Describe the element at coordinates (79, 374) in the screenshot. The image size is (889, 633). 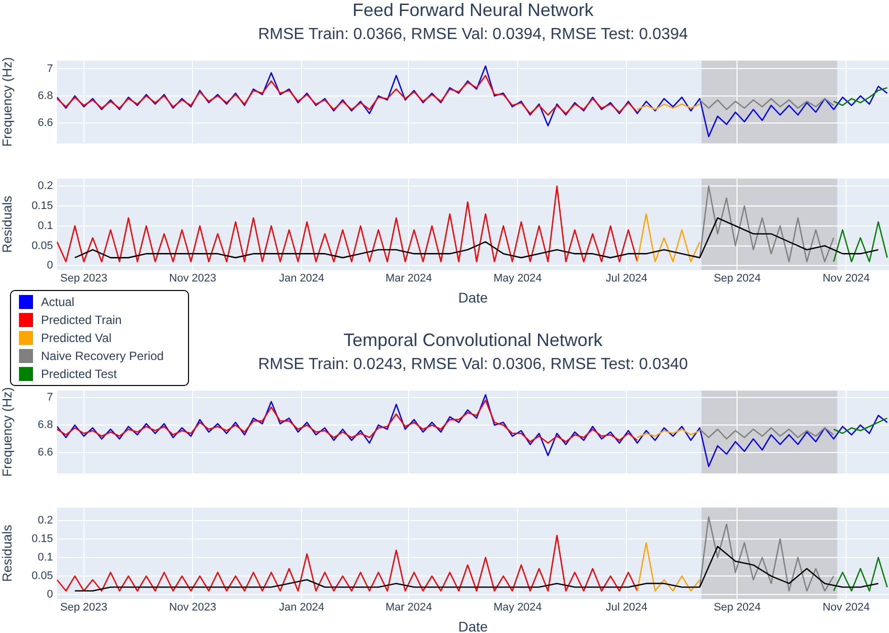
I see `legend-label: Predicted Test` at that location.